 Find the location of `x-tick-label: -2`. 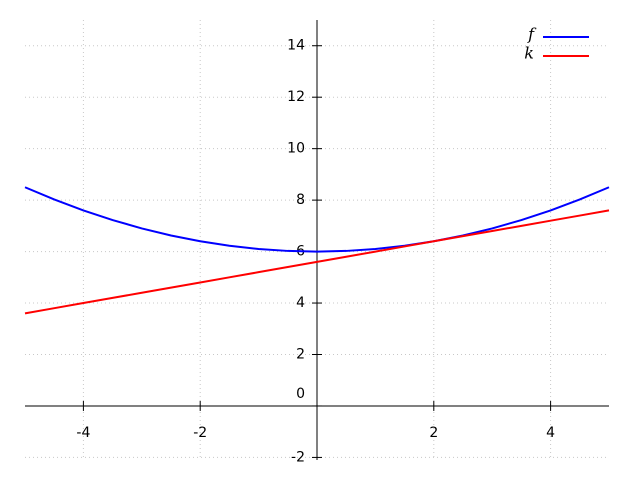

x-tick-label: -2 is located at coordinates (200, 433).